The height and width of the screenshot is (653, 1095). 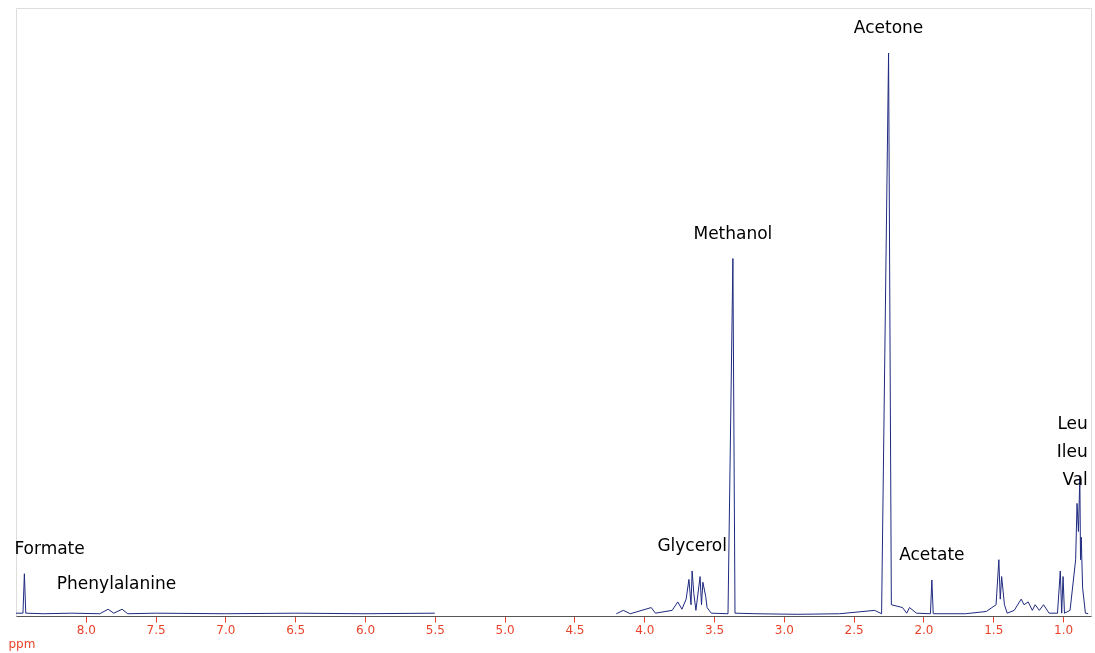 I want to click on x-tick-label: 1.5, so click(x=994, y=629).